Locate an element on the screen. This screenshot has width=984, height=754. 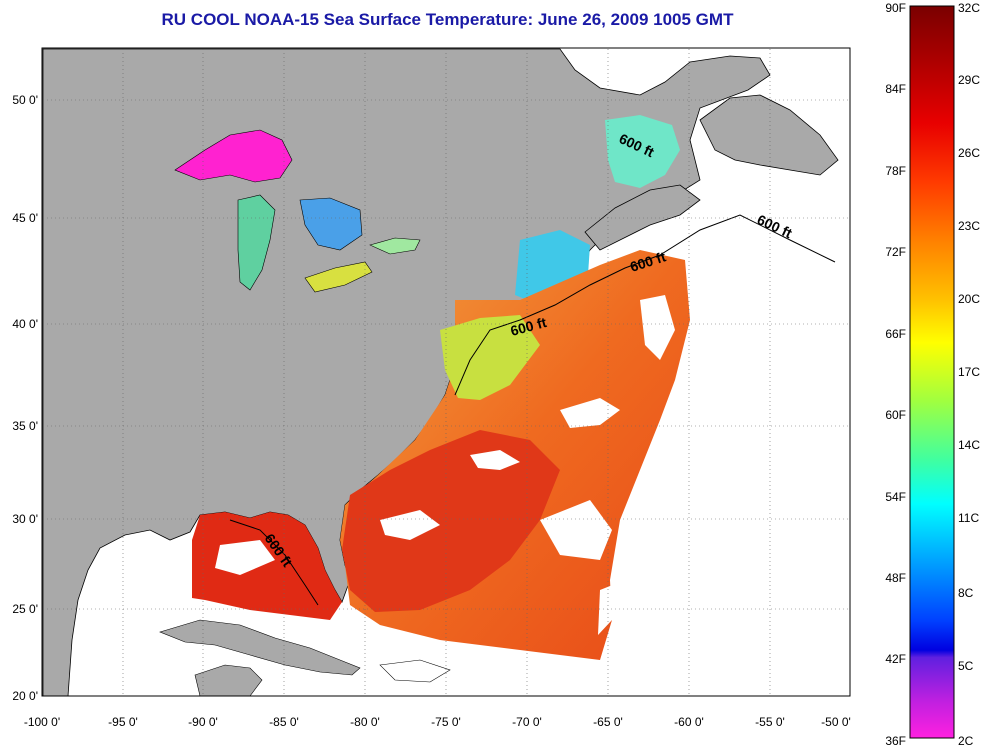
lat-label-25: 25 0' is located at coordinates (25, 609).